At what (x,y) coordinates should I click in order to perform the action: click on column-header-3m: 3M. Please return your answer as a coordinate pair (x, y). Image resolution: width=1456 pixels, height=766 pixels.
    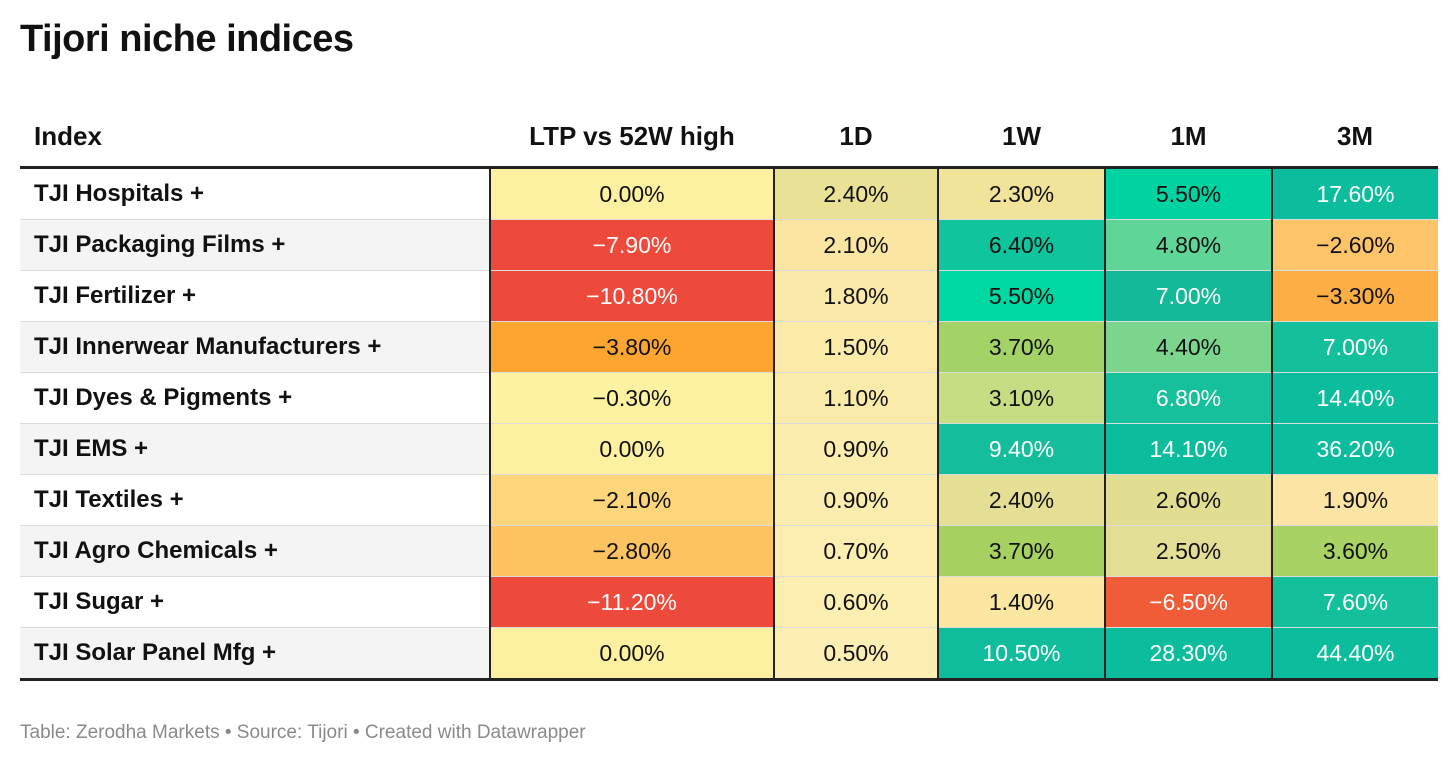
    Looking at the image, I should click on (1355, 137).